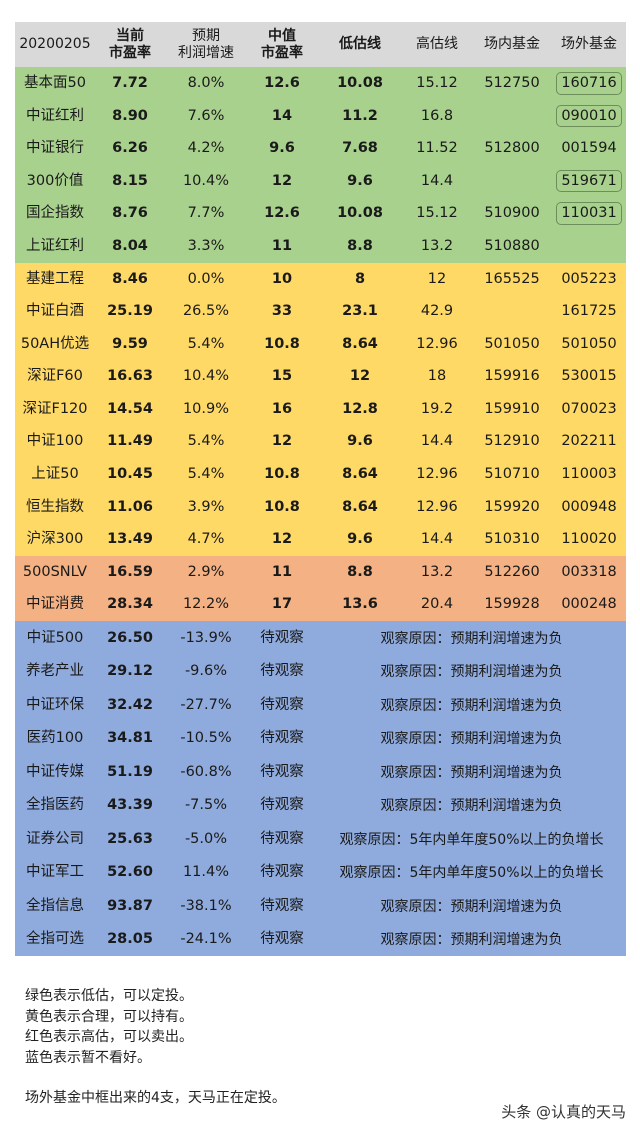  What do you see at coordinates (471, 873) in the screenshot?
I see `watch-reason: 观察原因：5年内单年度50%以上的负增长` at bounding box center [471, 873].